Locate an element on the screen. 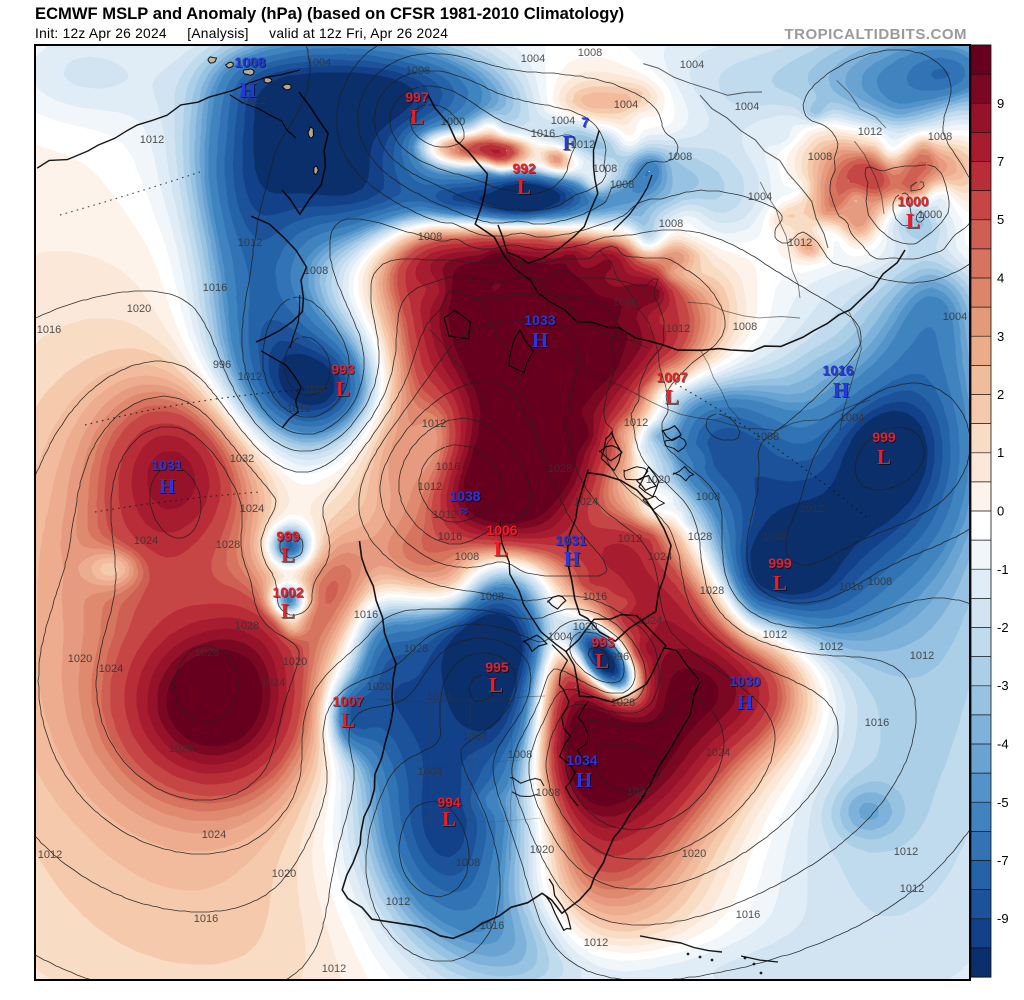 Image resolution: width=1024 pixels, height=1000 pixels. svg-text: F is located at coordinates (570, 144).